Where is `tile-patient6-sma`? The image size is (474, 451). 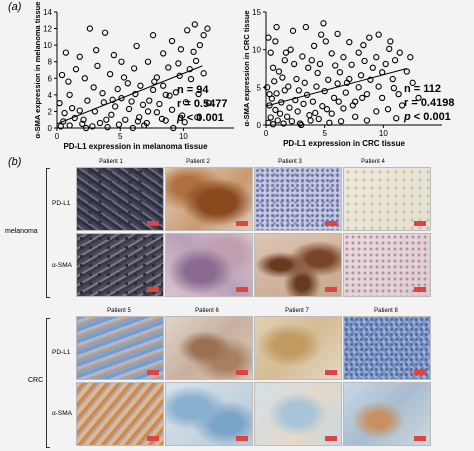
tile-patient6-sma is located at coordinates (209, 414).